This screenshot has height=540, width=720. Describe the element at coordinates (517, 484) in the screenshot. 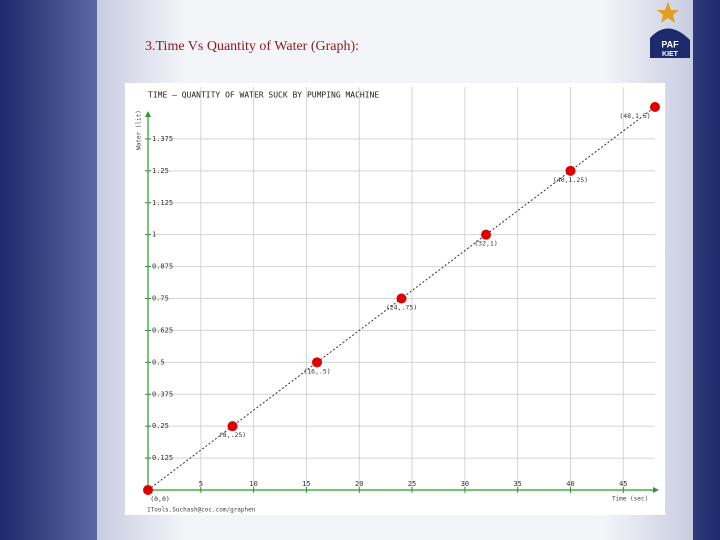

I see `x-tick-label: 35` at that location.